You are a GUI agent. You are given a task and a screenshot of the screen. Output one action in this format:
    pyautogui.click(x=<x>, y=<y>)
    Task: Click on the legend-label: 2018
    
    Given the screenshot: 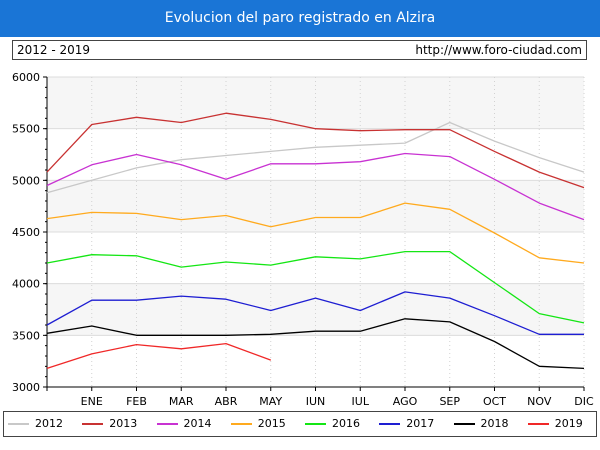 What is the action you would take?
    pyautogui.click(x=494, y=423)
    